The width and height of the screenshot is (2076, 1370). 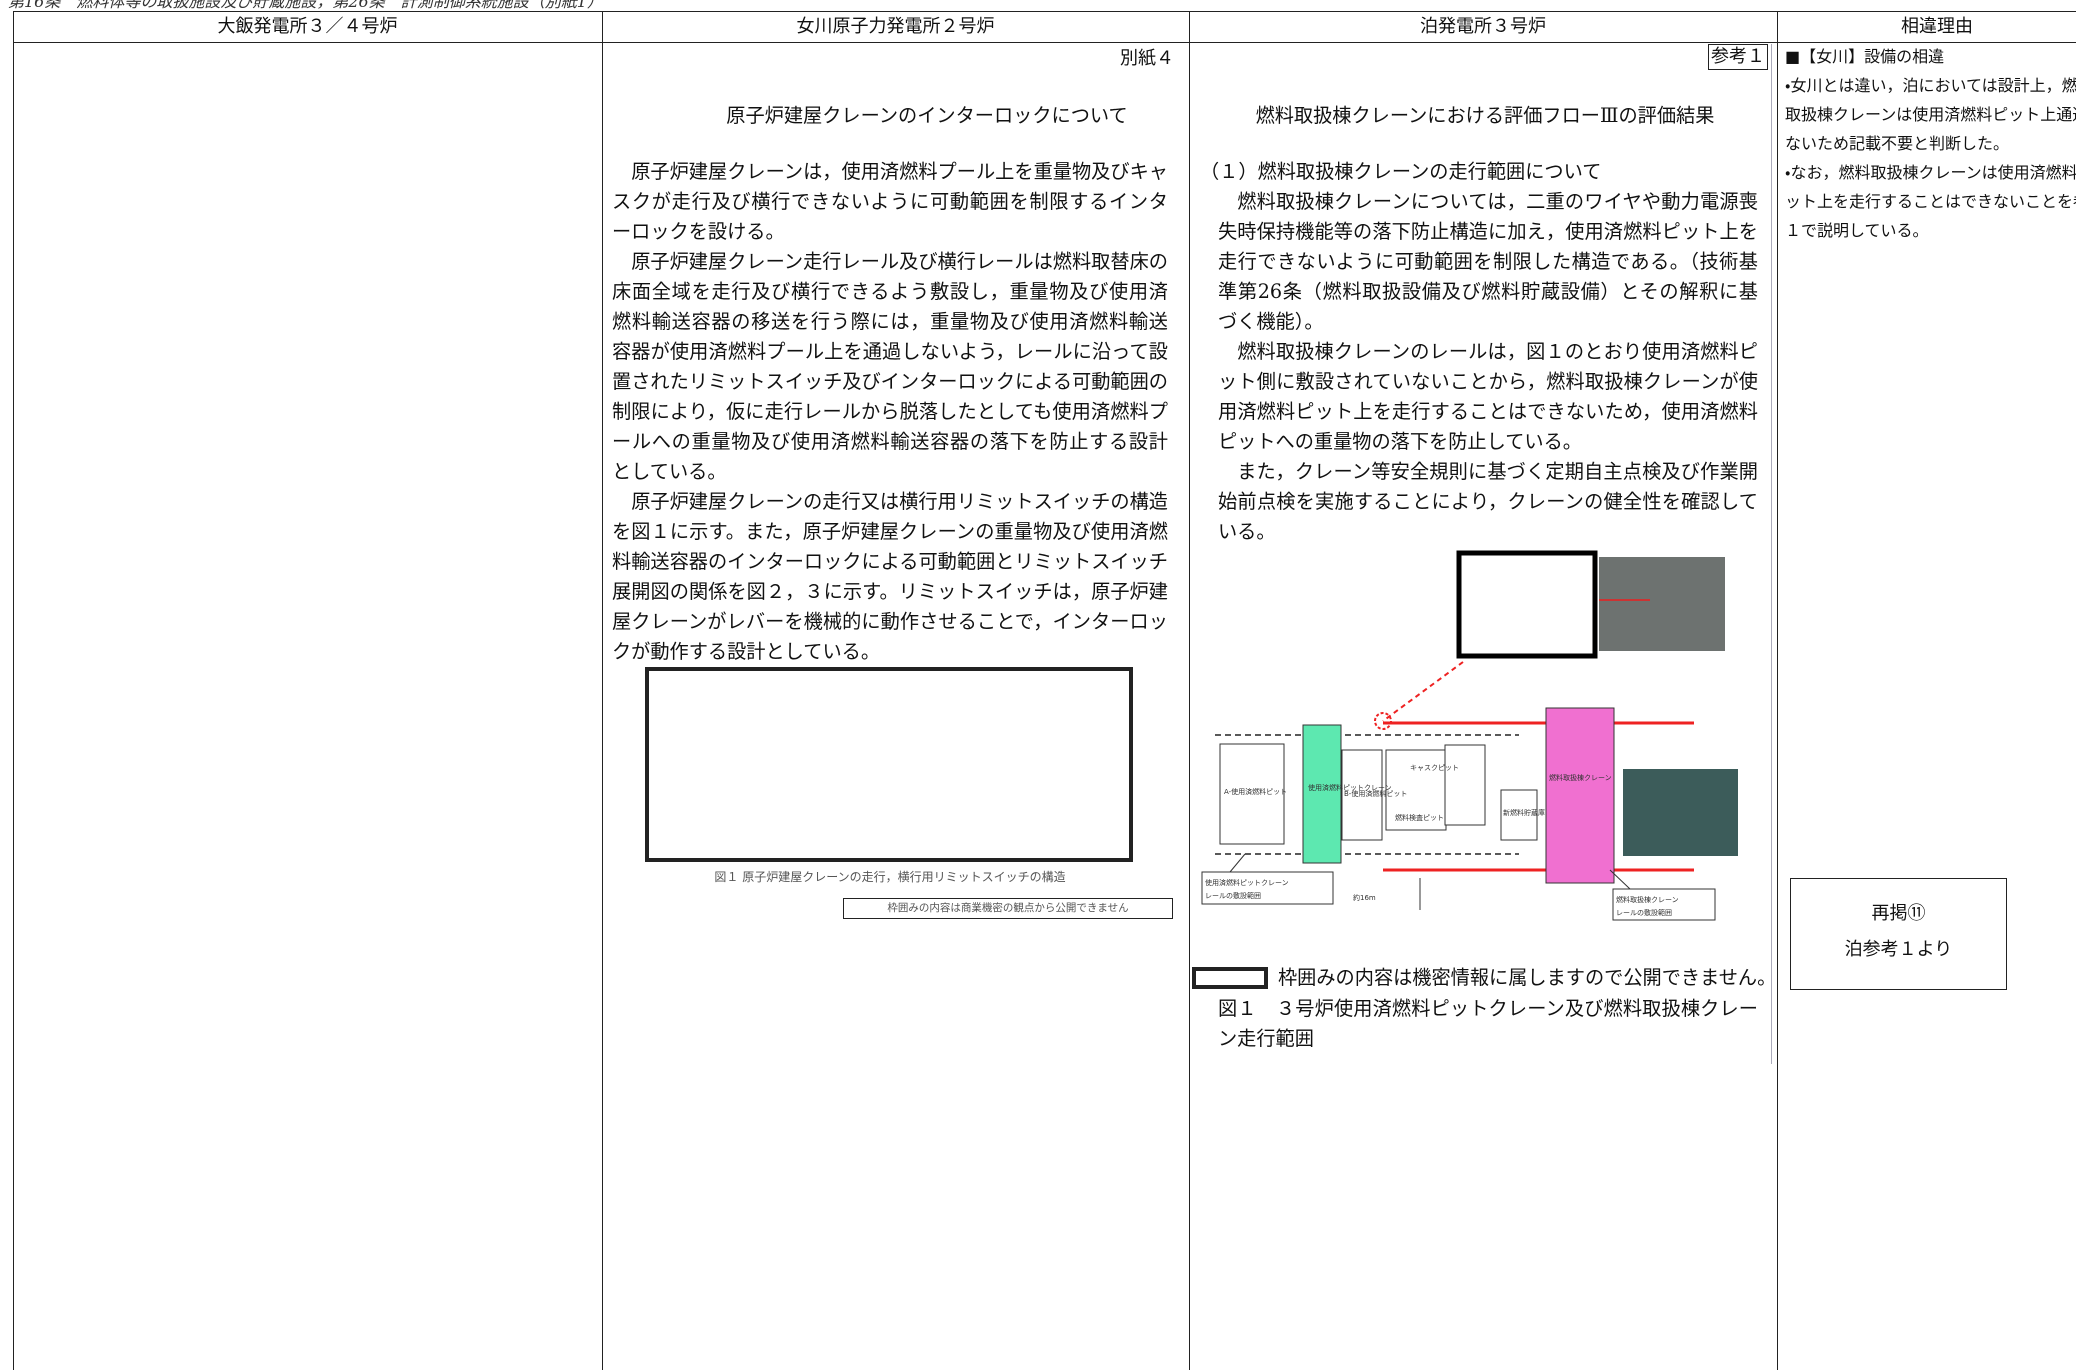 What do you see at coordinates (890, 877) in the screenshot?
I see `figure-caption: 図１ 原子炉建屋クレーンの走行，横行用リミットスイッチの構造` at bounding box center [890, 877].